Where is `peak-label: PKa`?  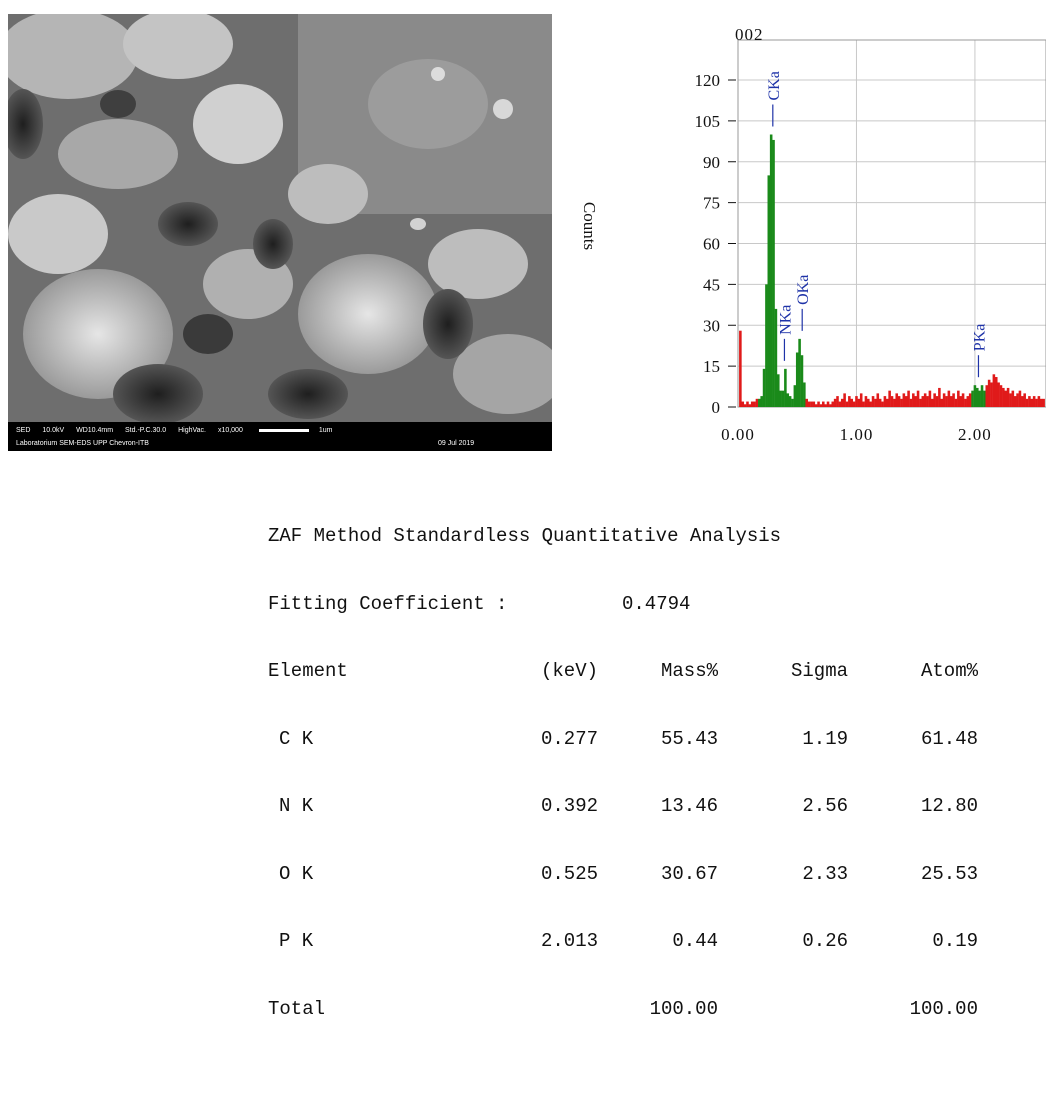 peak-label: PKa is located at coordinates (979, 338).